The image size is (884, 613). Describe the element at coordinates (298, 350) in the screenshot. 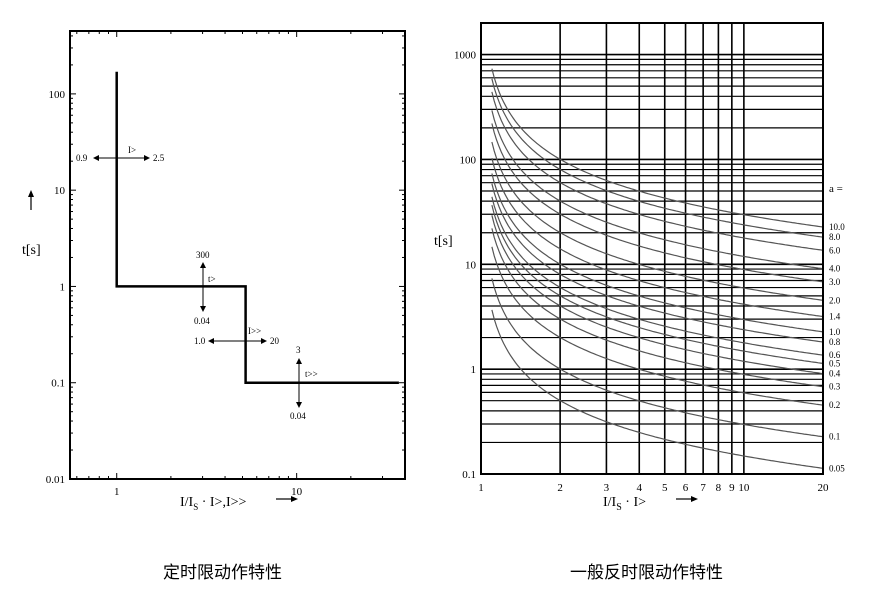

I see `t-gtgt-max: 3` at that location.